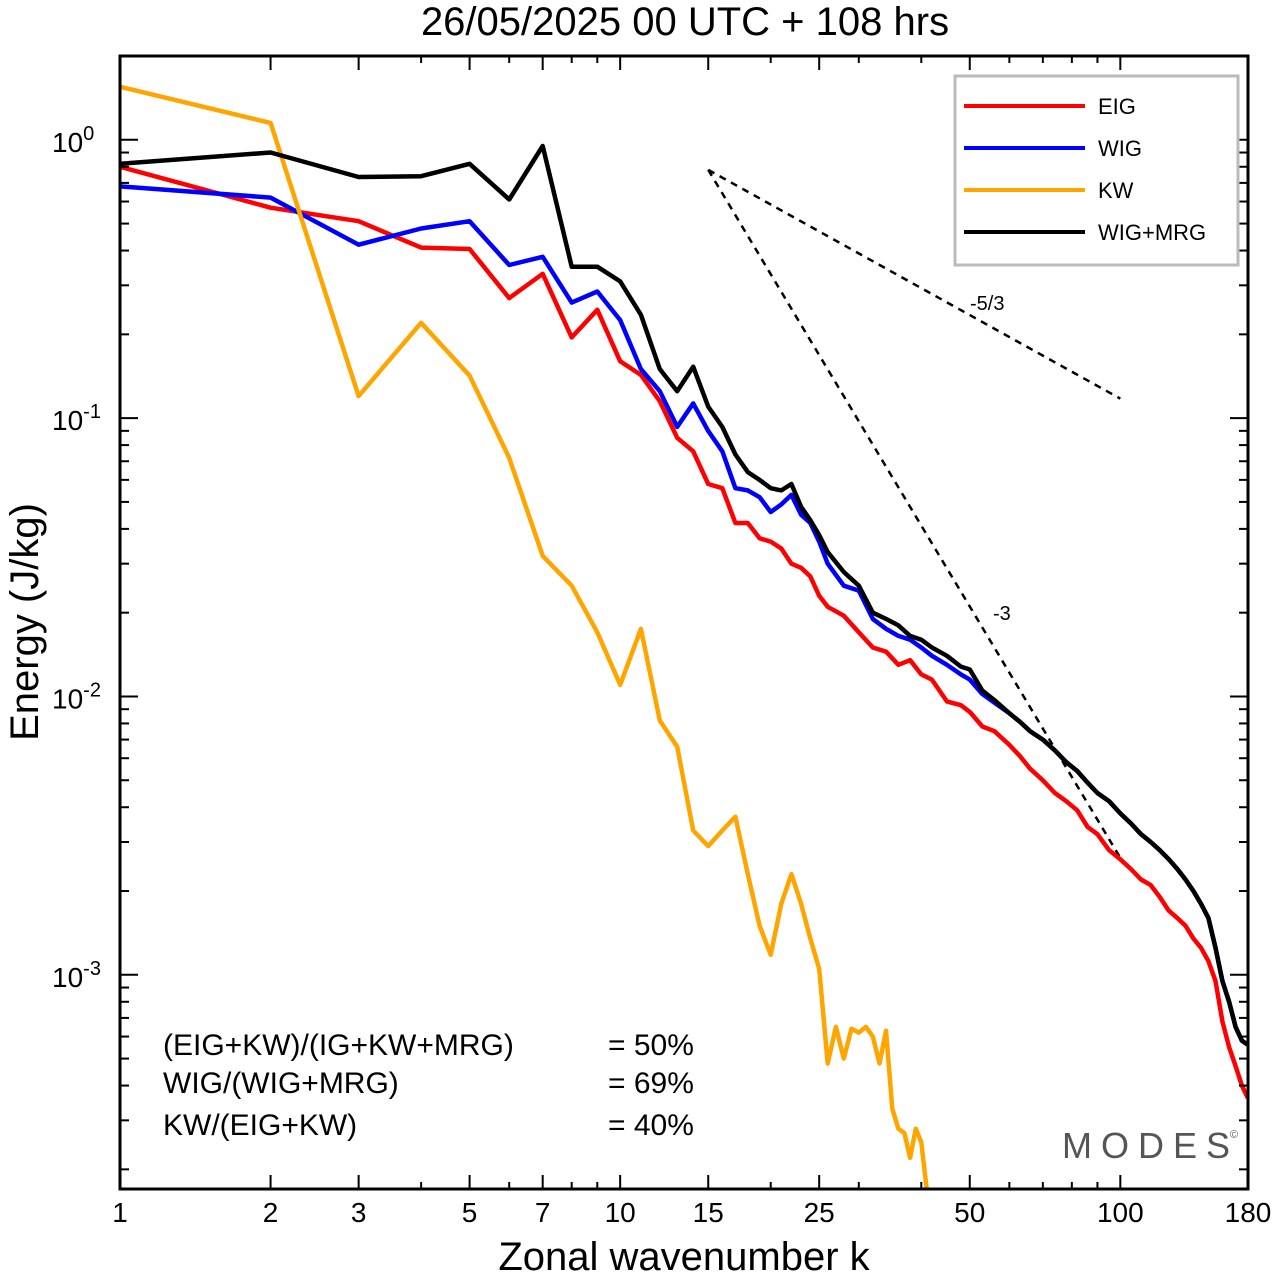 The width and height of the screenshot is (1280, 1281). I want to click on stat-value-kw: = 40%, so click(651, 1125).